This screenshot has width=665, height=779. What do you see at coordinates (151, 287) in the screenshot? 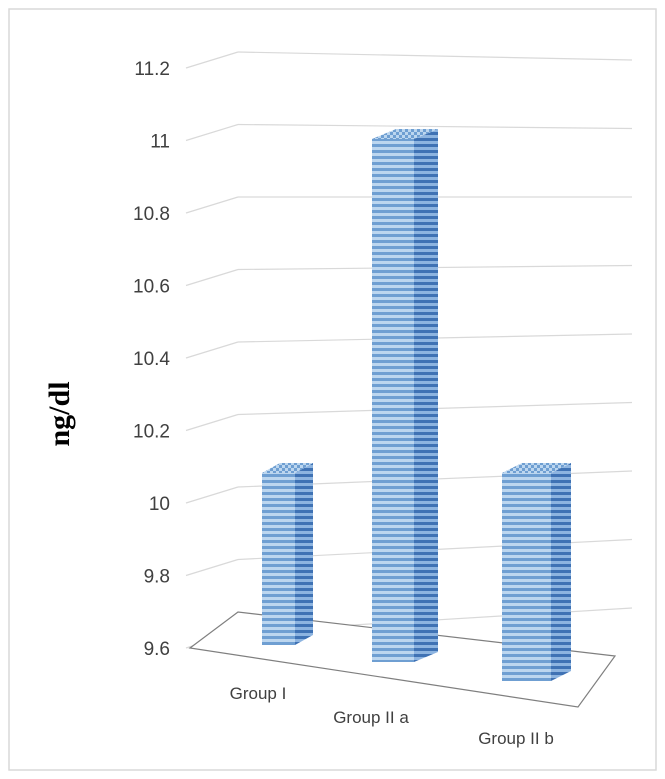
I see `y-tick-label: 10.6` at bounding box center [151, 287].